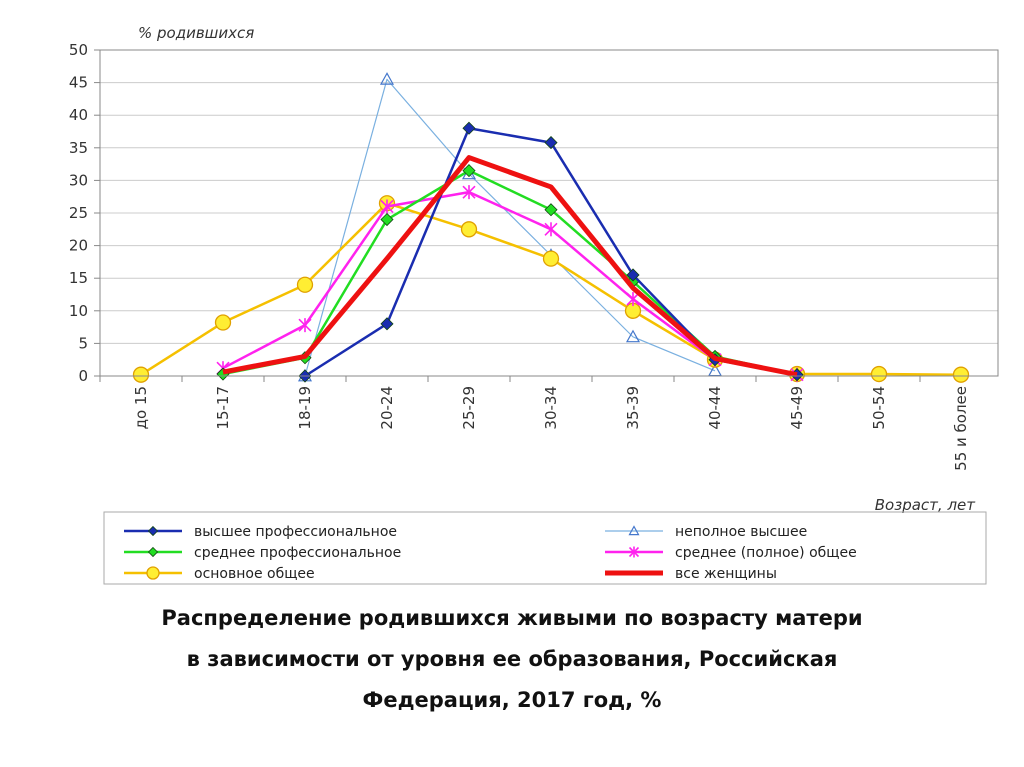 The height and width of the screenshot is (767, 1024). I want to click on legend-box, so click(545, 548).